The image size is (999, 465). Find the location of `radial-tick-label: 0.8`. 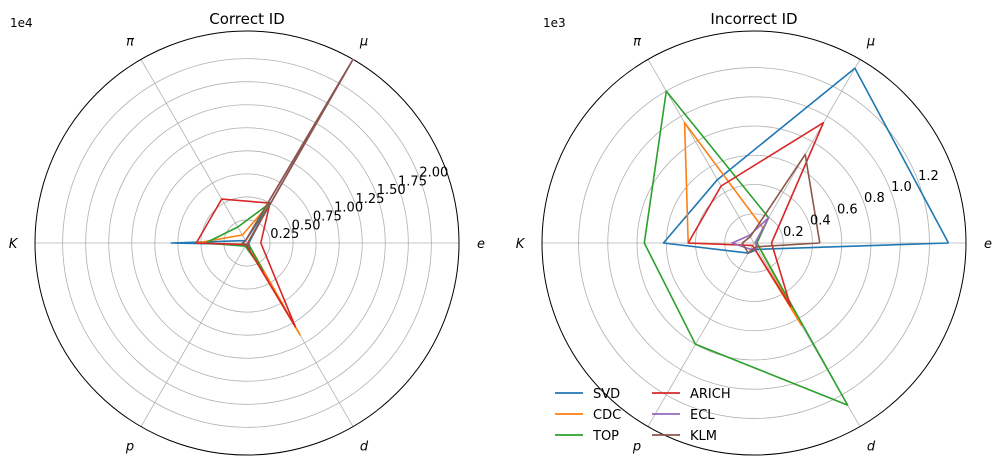

radial-tick-label: 0.8 is located at coordinates (874, 198).